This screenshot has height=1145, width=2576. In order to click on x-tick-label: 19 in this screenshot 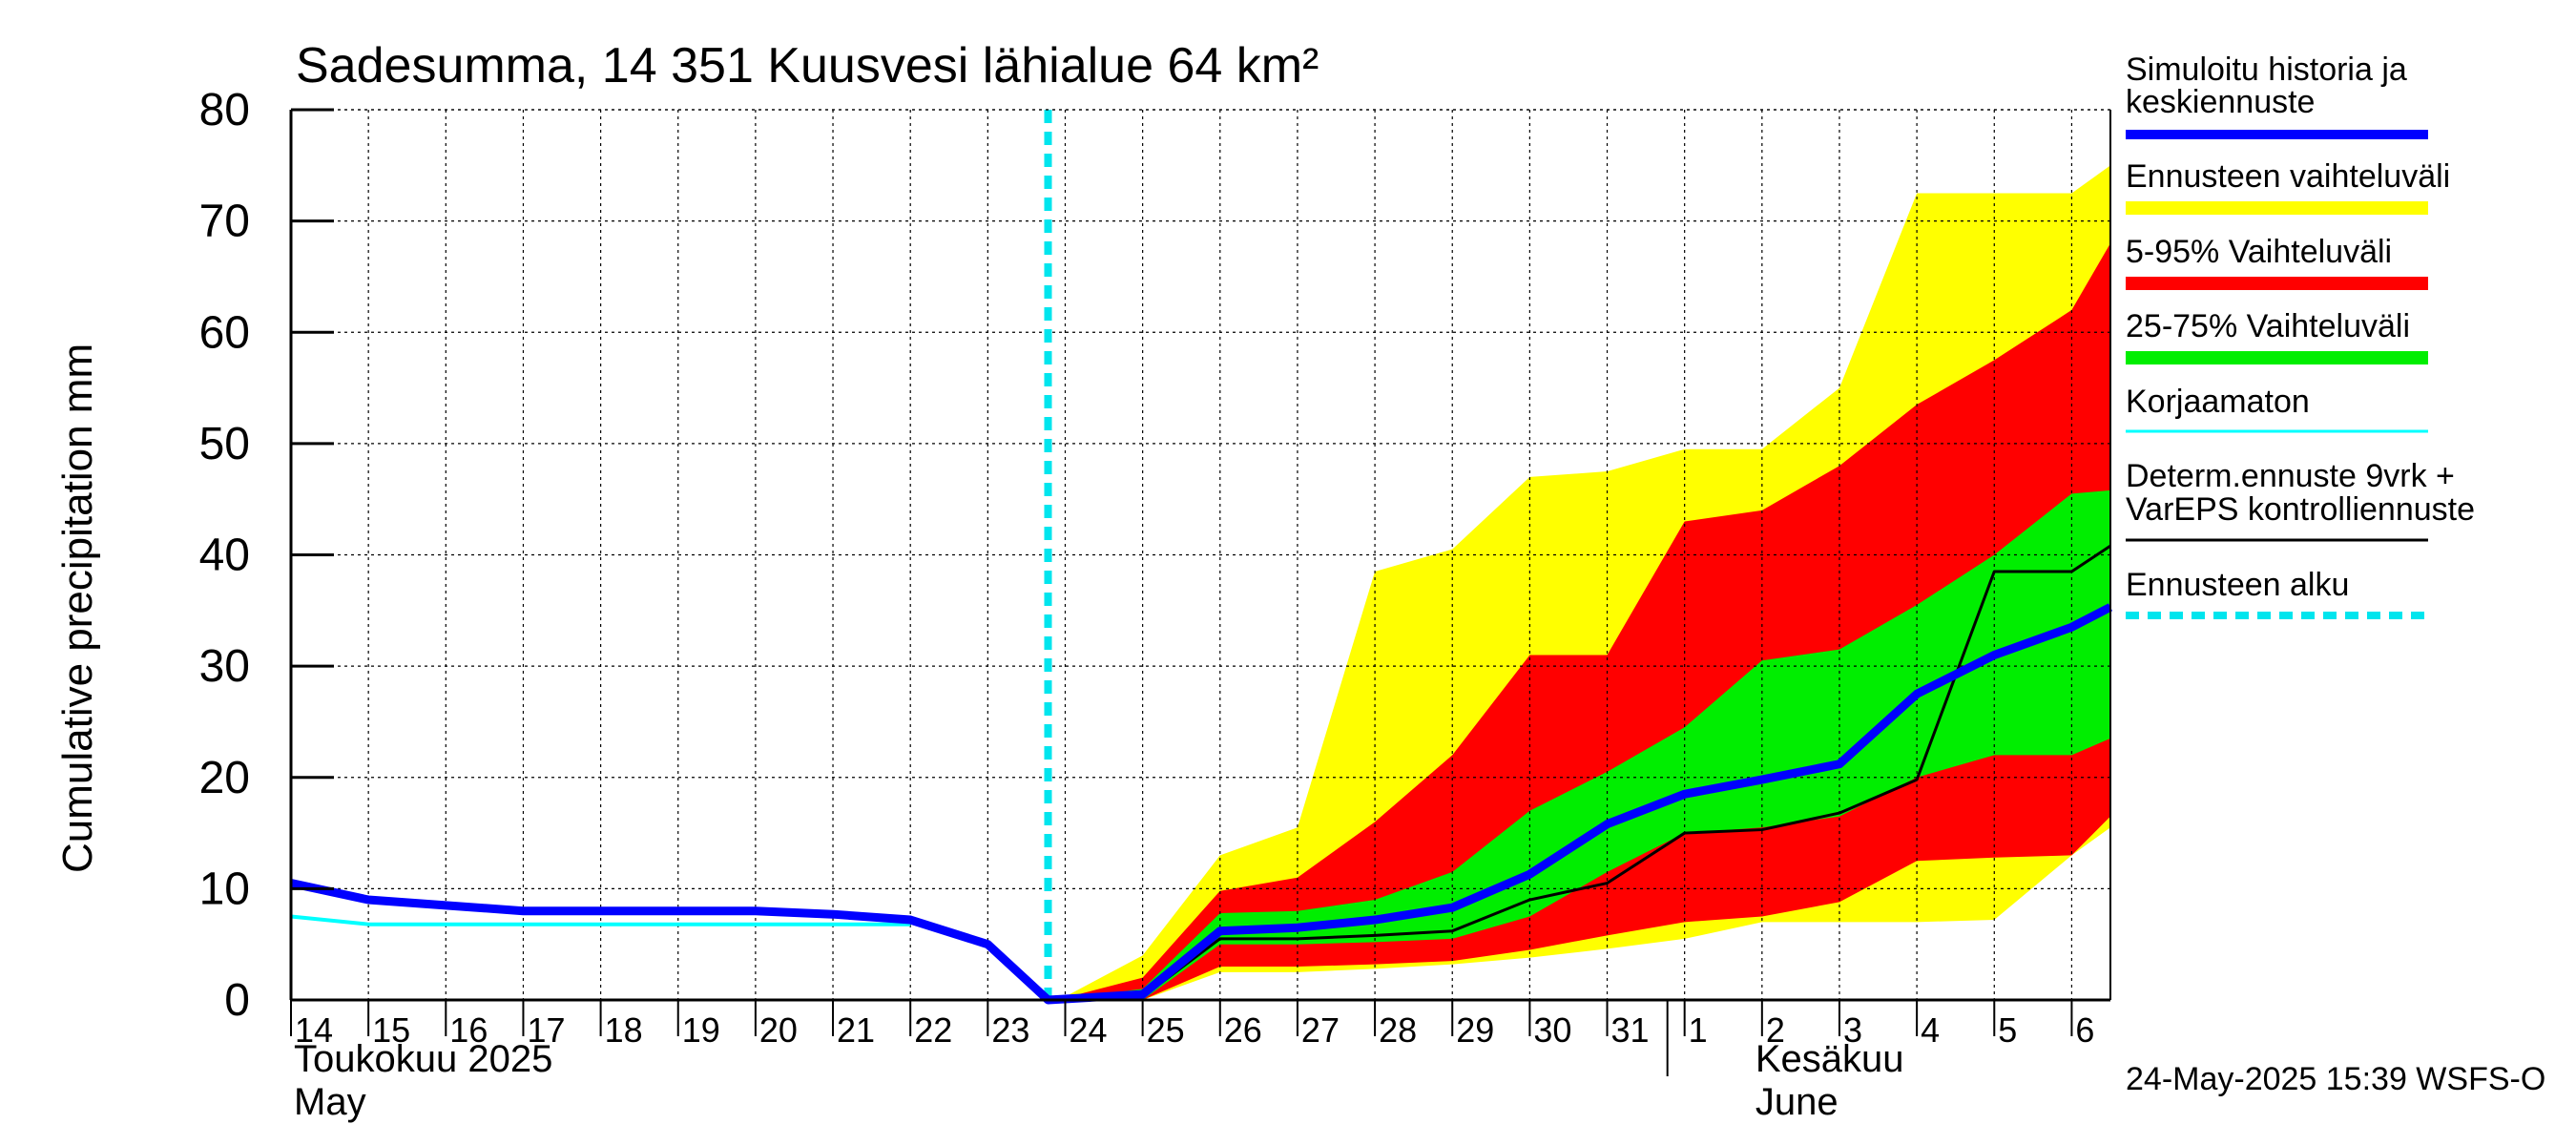, I will do `click(701, 1030)`.